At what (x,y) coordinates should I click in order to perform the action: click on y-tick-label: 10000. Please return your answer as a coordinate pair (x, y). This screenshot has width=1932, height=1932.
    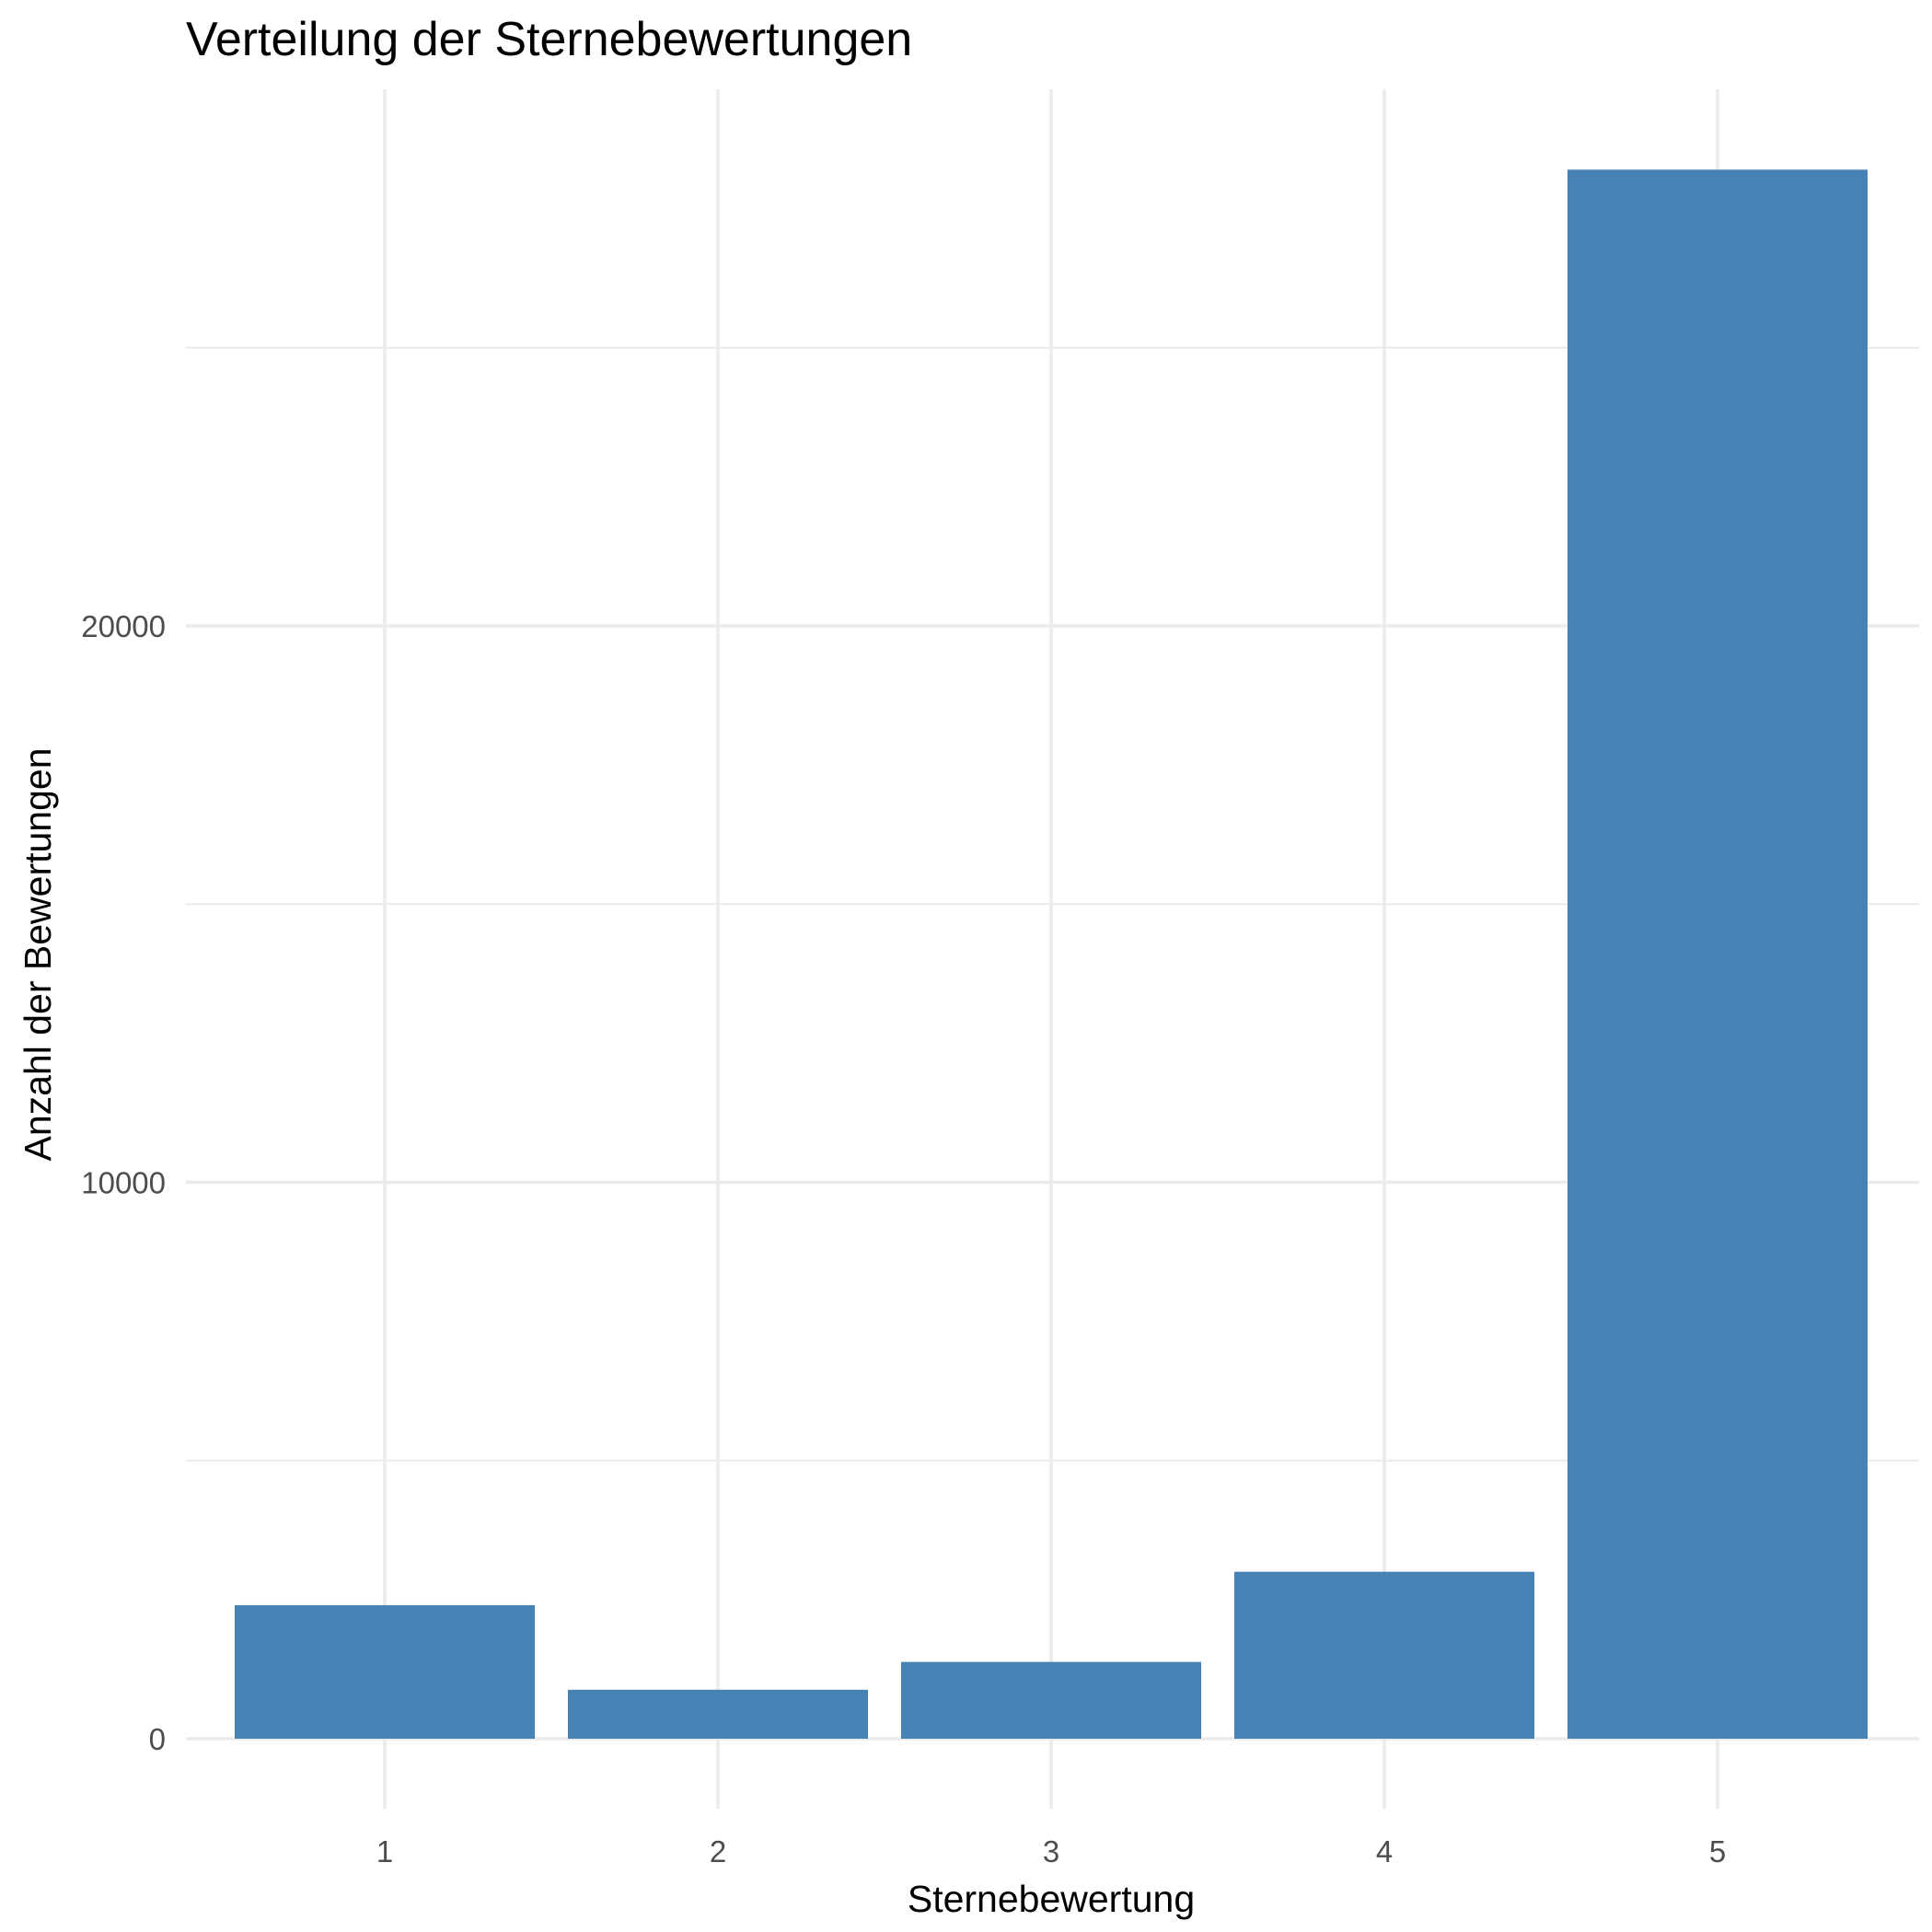
    Looking at the image, I should click on (124, 1183).